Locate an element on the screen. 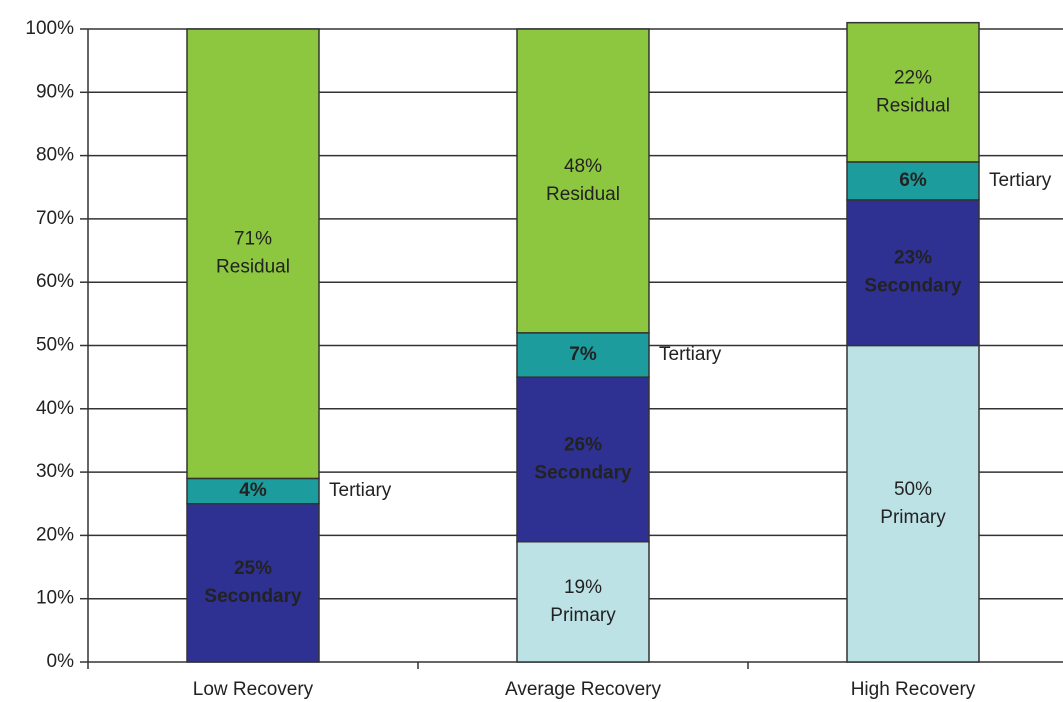 This screenshot has width=1063, height=702. y-tick-label: 90% is located at coordinates (55, 91).